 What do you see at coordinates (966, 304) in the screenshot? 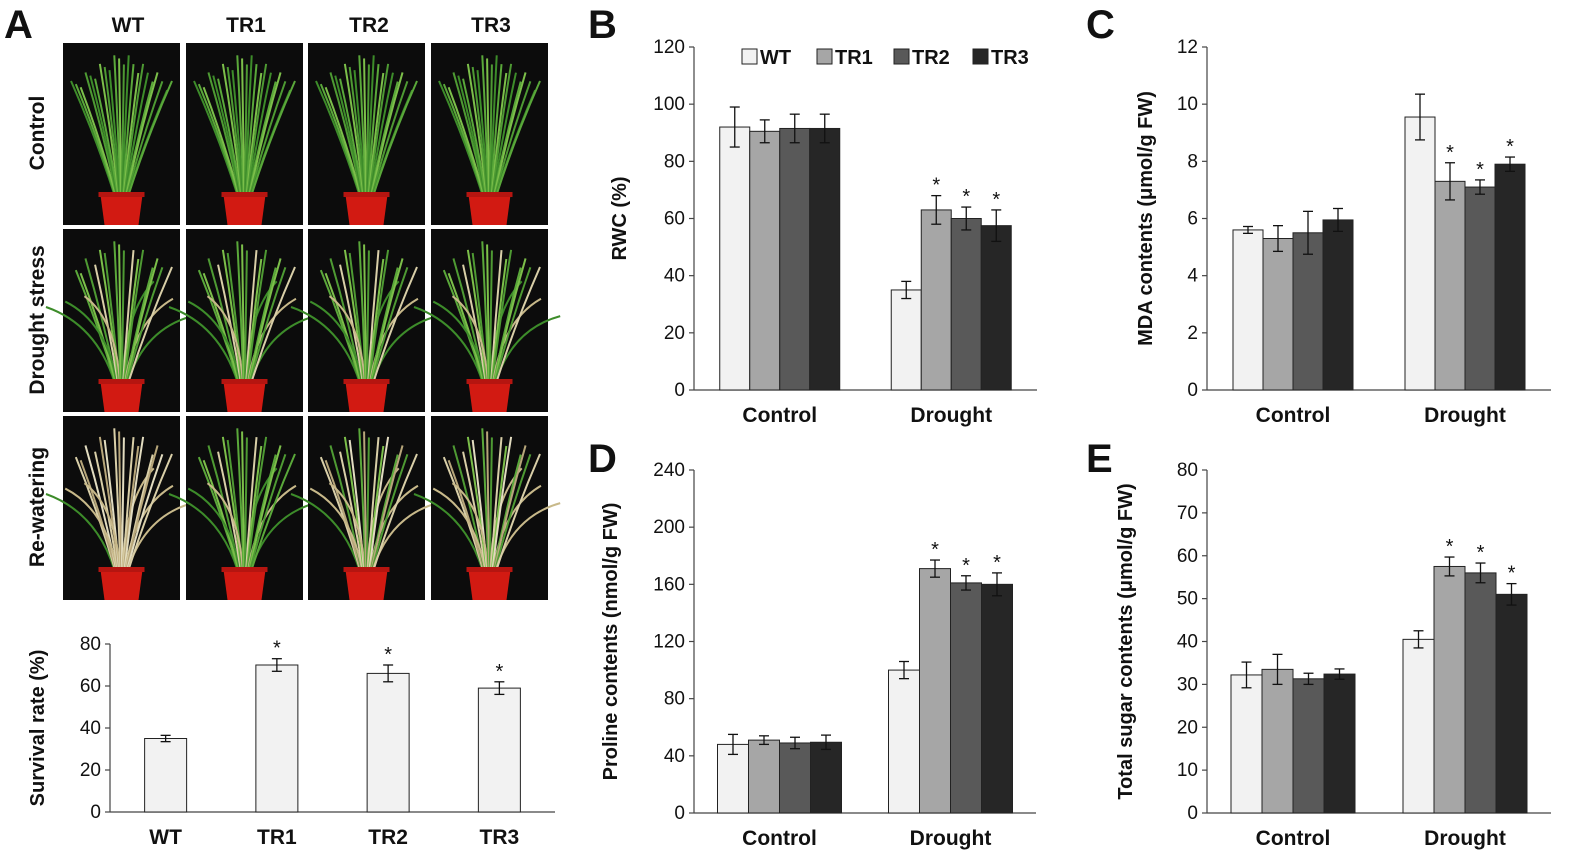
I see `bar-tr2-drought` at bounding box center [966, 304].